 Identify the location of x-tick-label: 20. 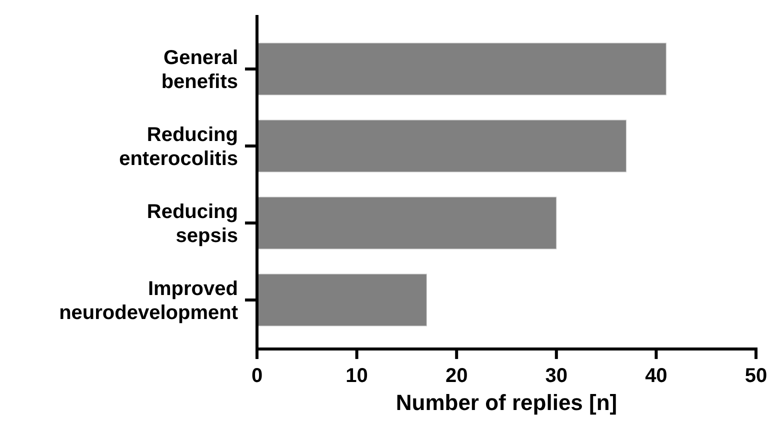
(456, 376).